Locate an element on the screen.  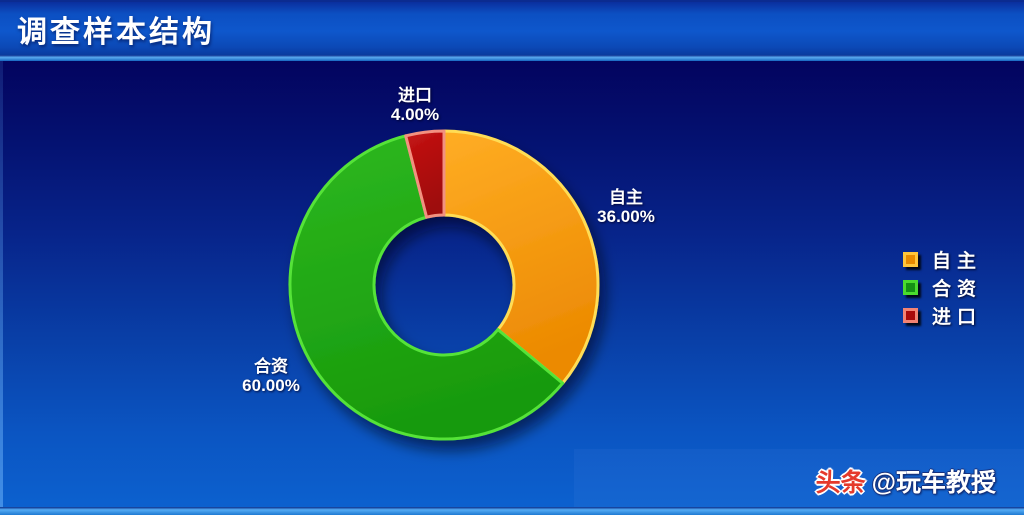
slice-label-name: 合资 is located at coordinates (270, 366).